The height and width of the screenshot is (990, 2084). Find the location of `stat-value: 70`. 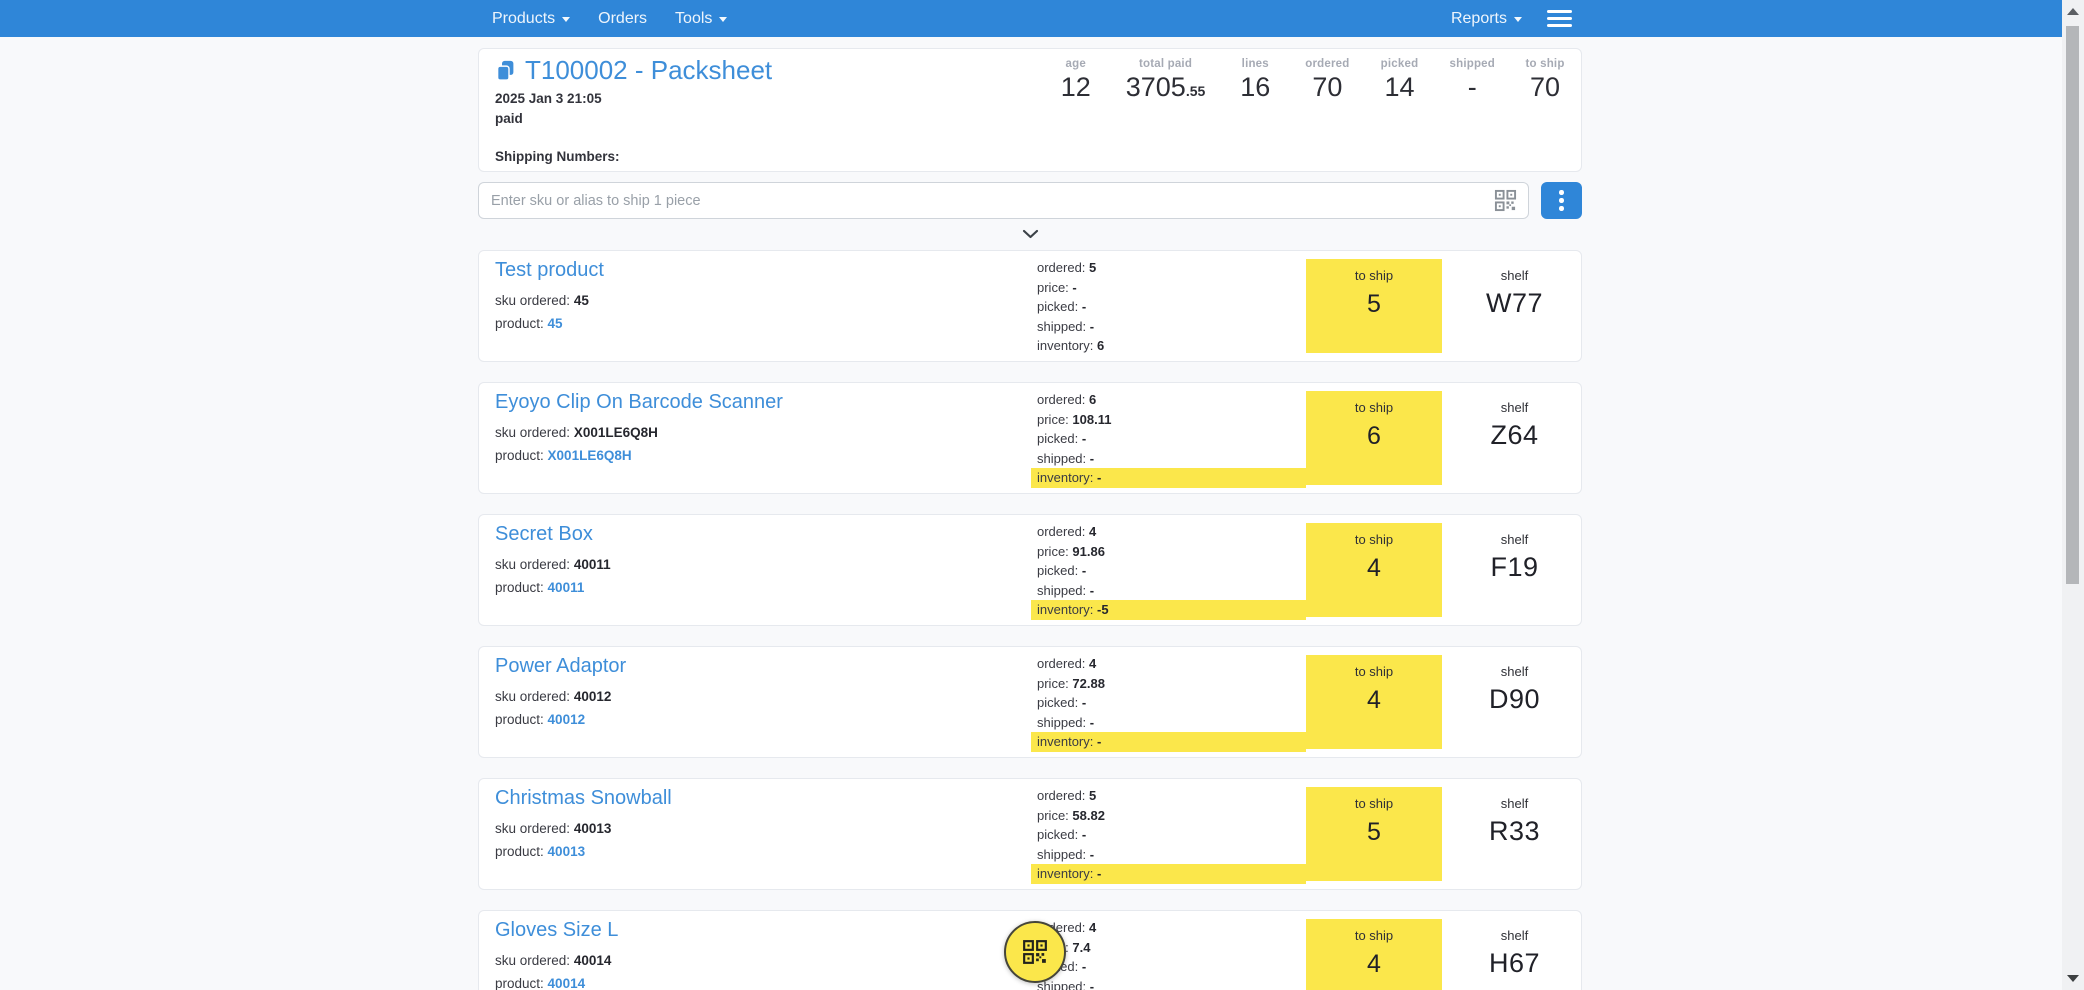

stat-value: 70 is located at coordinates (1545, 87).